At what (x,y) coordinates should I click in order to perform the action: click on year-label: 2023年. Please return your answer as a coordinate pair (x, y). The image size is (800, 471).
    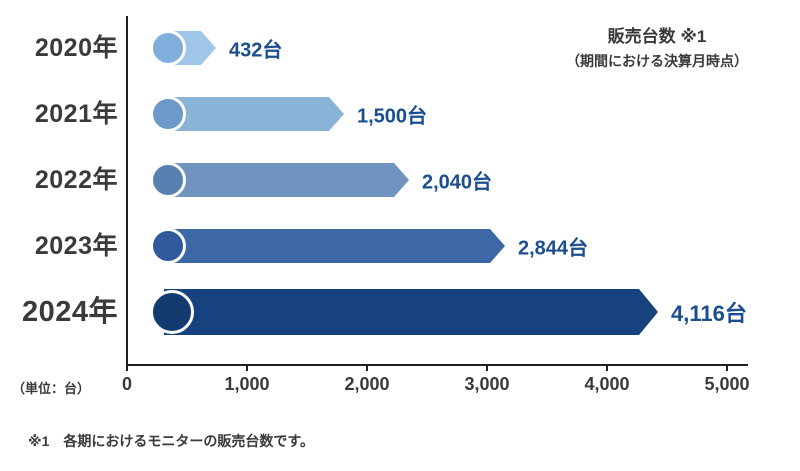
    Looking at the image, I should click on (76, 246).